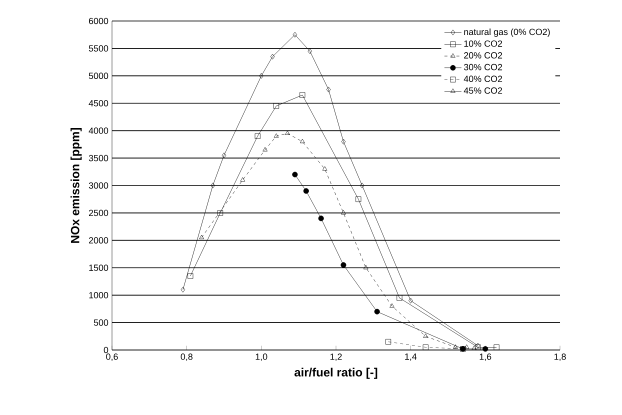 This screenshot has height=415, width=622. Describe the element at coordinates (112, 357) in the screenshot. I see `x-tick-label: 0,6` at that location.